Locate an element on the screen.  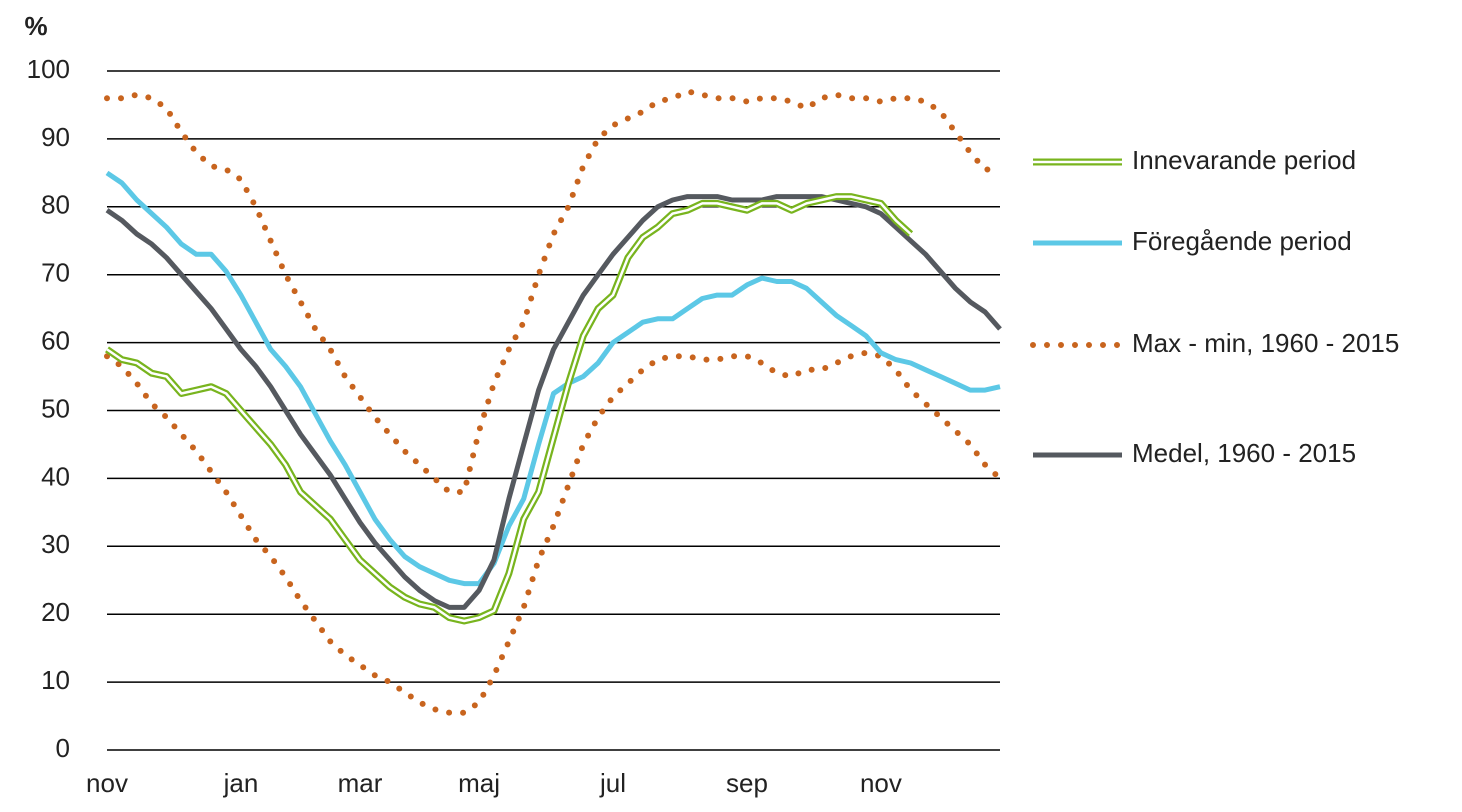
x-tick-label: jul is located at coordinates (612, 783).